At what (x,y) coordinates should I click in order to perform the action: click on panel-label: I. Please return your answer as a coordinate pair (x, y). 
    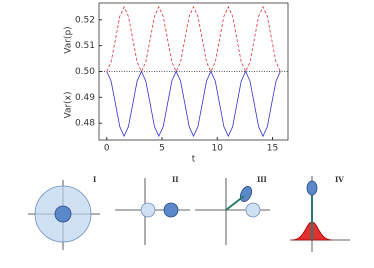
    Looking at the image, I should click on (94, 179).